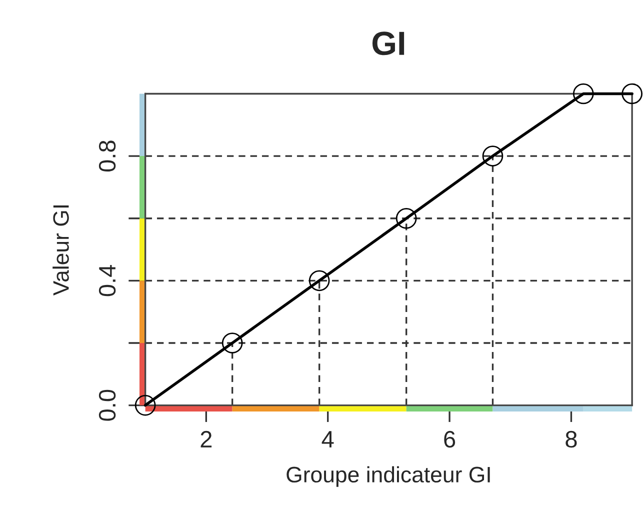 The height and width of the screenshot is (515, 643). What do you see at coordinates (388, 476) in the screenshot?
I see `x-axis-title: Groupe indicateur GI` at bounding box center [388, 476].